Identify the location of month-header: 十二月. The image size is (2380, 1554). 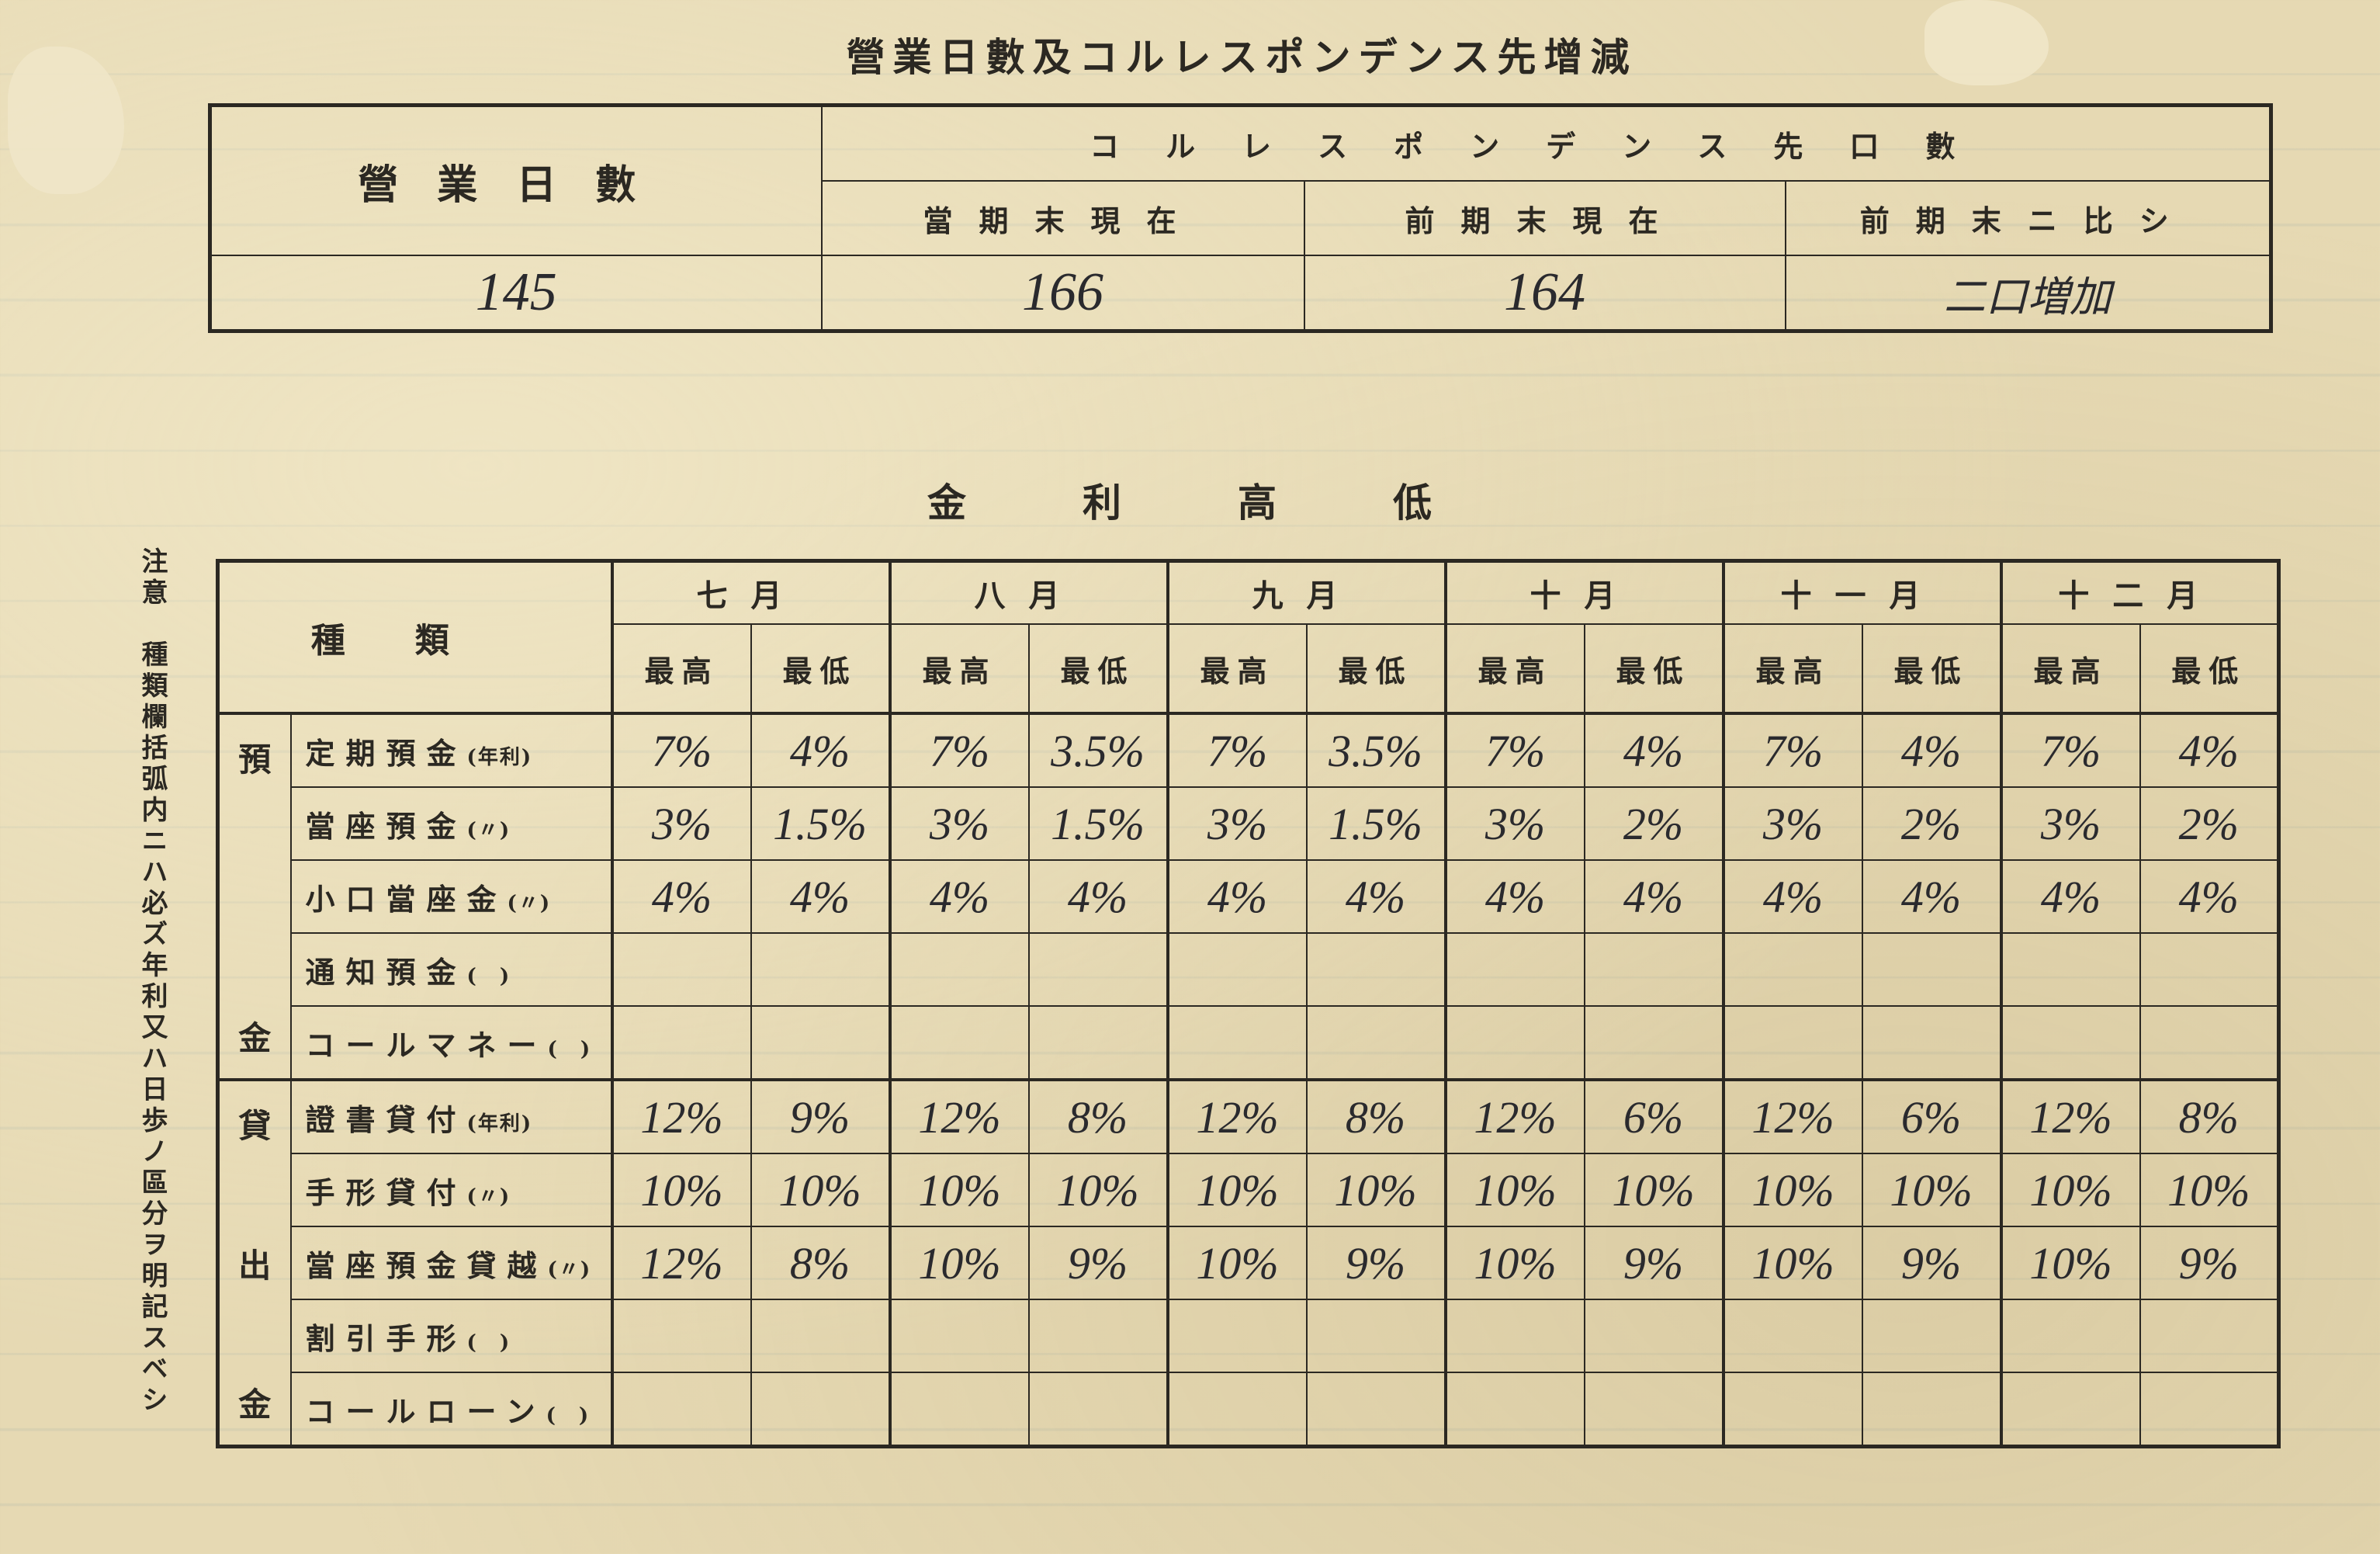
(2139, 592).